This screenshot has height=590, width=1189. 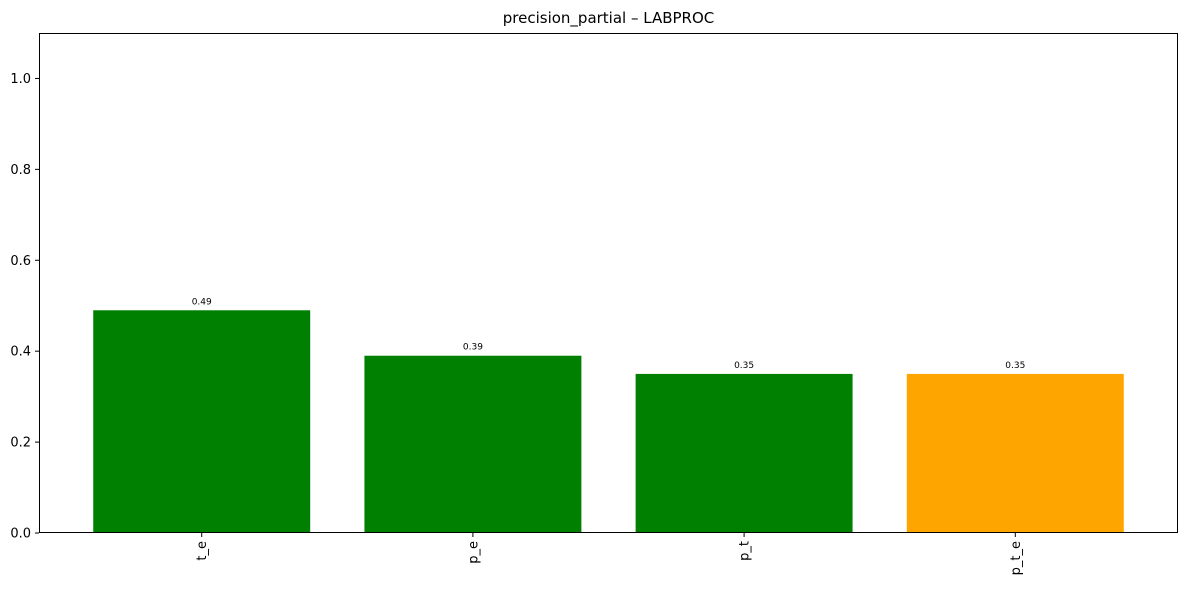 I want to click on x-tick-label: p_t_e, so click(x=1016, y=558).